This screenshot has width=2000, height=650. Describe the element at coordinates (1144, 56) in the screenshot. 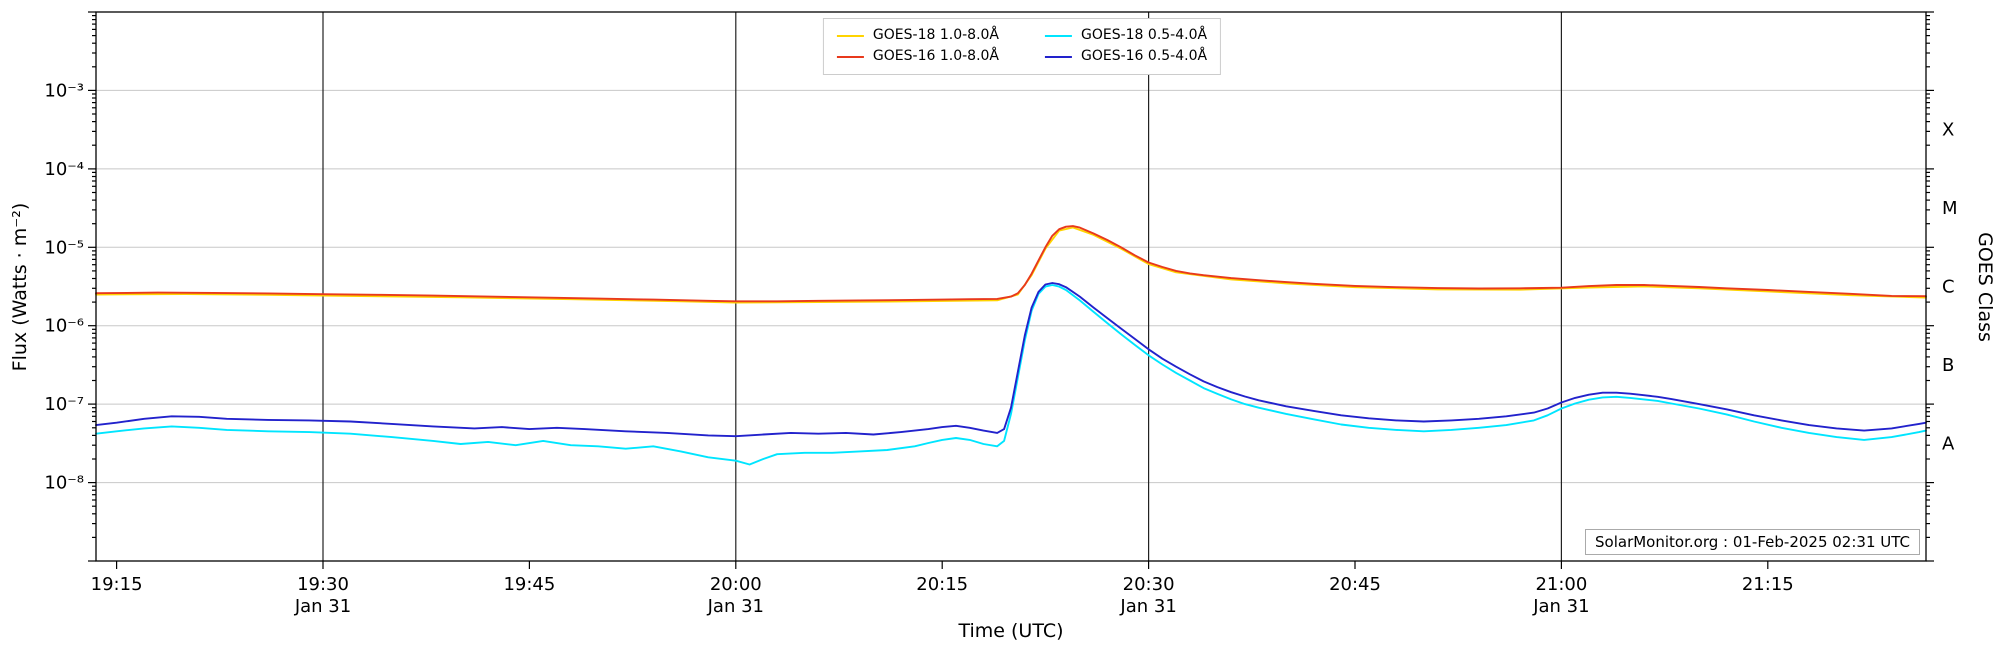

I see `legend-label: GOES-16 0.5-4.0Å` at that location.